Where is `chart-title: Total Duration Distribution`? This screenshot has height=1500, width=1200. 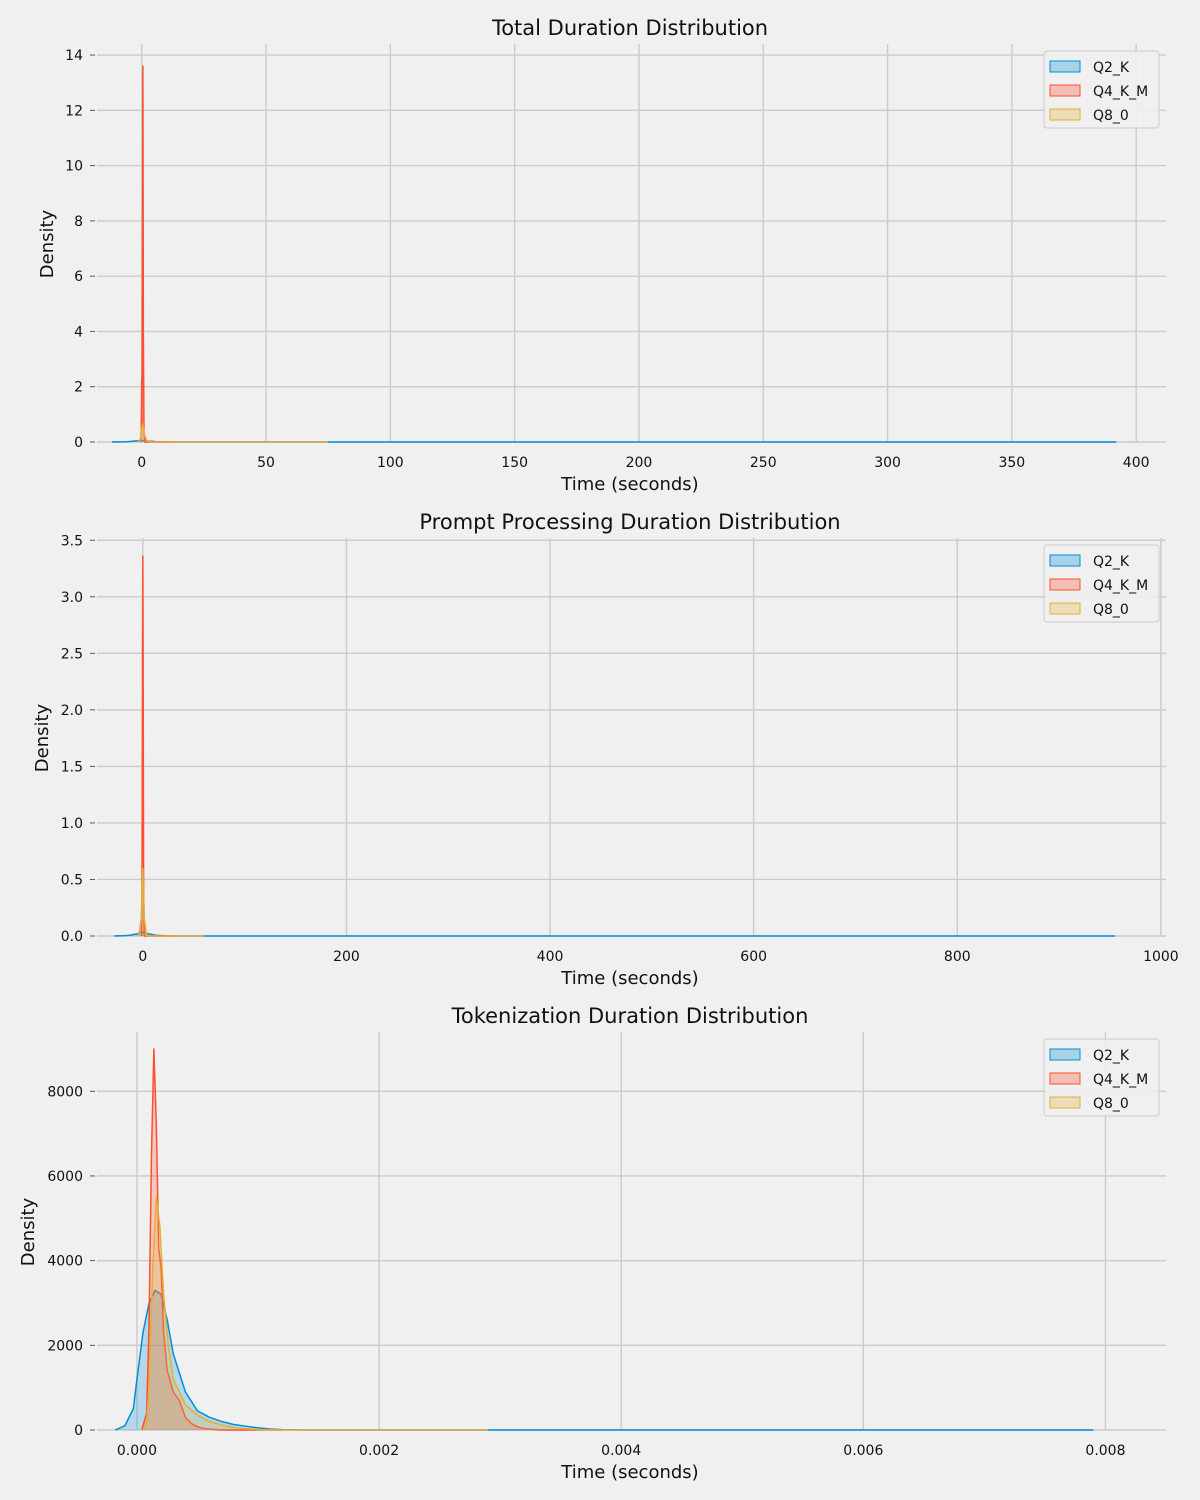
chart-title: Total Duration Distribution is located at coordinates (629, 28).